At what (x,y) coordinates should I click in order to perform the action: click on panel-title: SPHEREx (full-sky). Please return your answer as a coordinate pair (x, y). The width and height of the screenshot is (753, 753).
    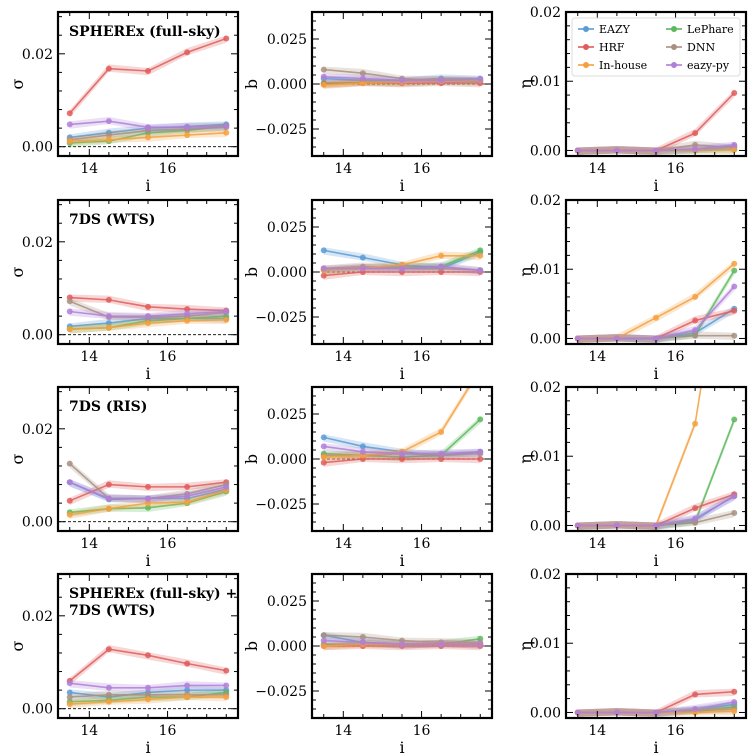
    Looking at the image, I should click on (145, 32).